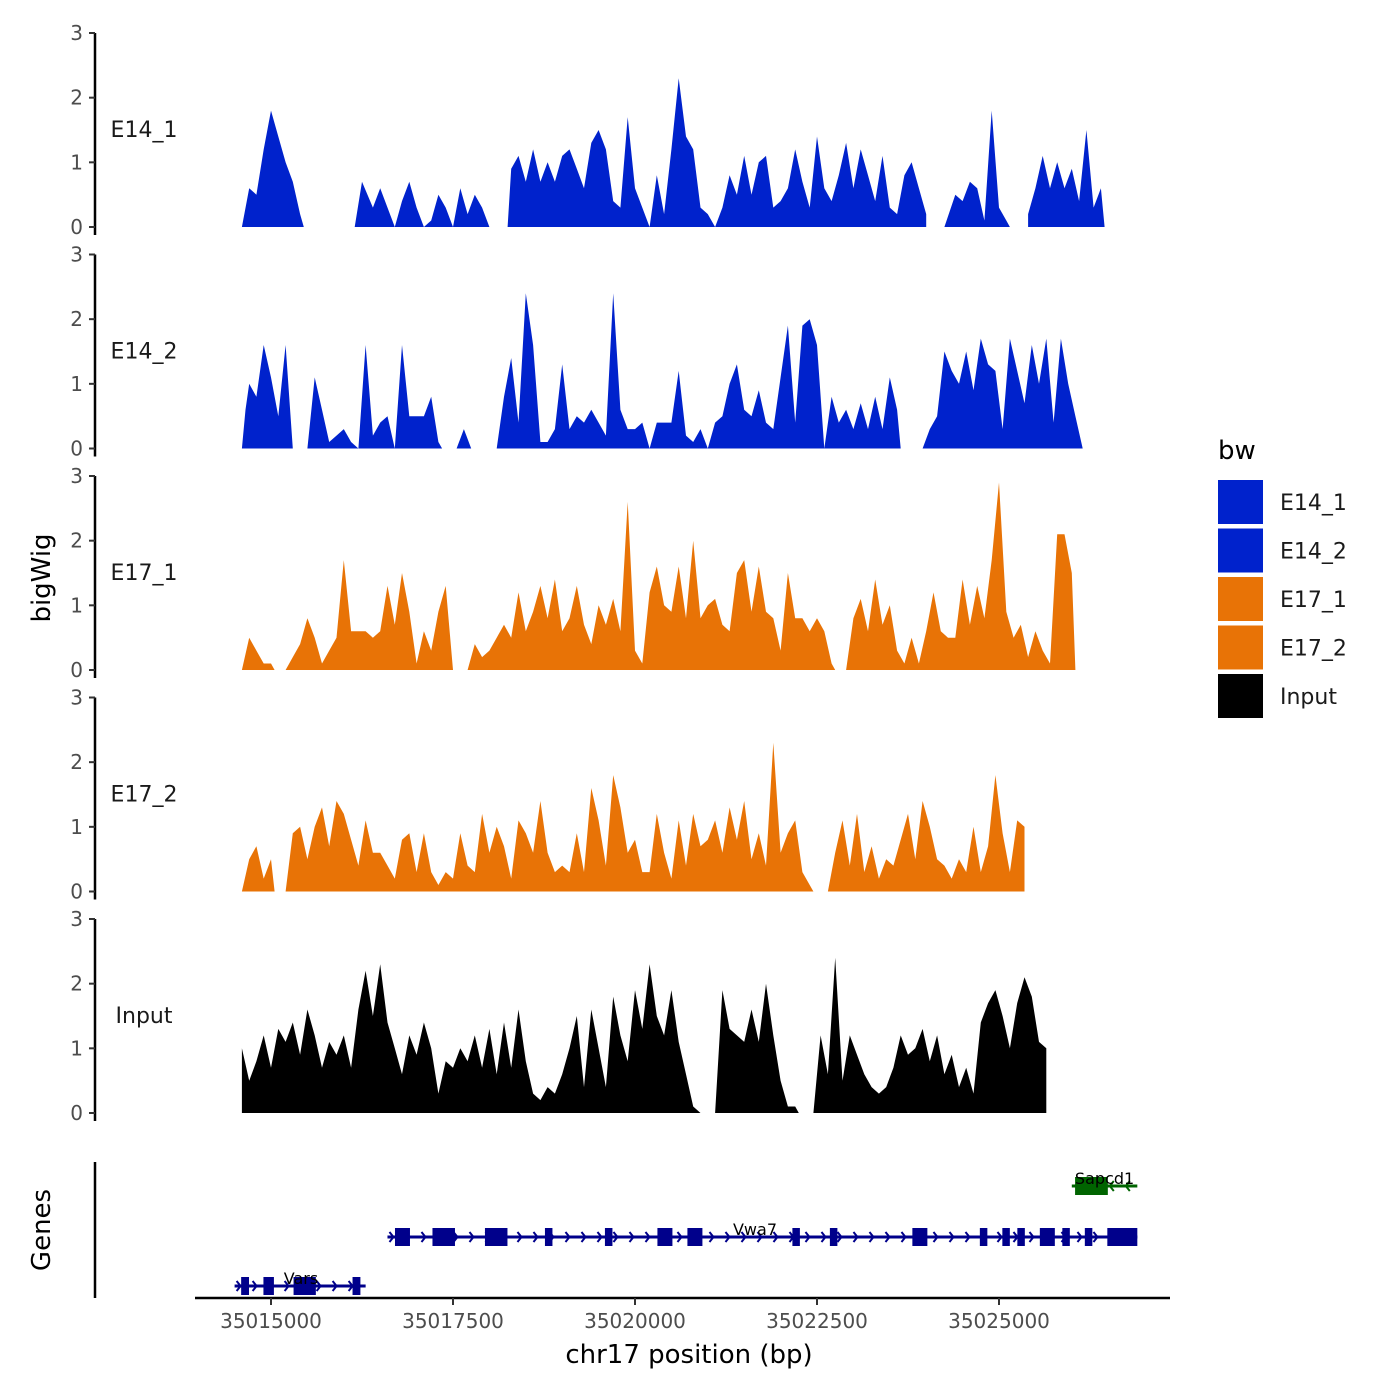 This screenshot has width=1400, height=1400. Describe the element at coordinates (1313, 600) in the screenshot. I see `legend-label: E17_1` at that location.